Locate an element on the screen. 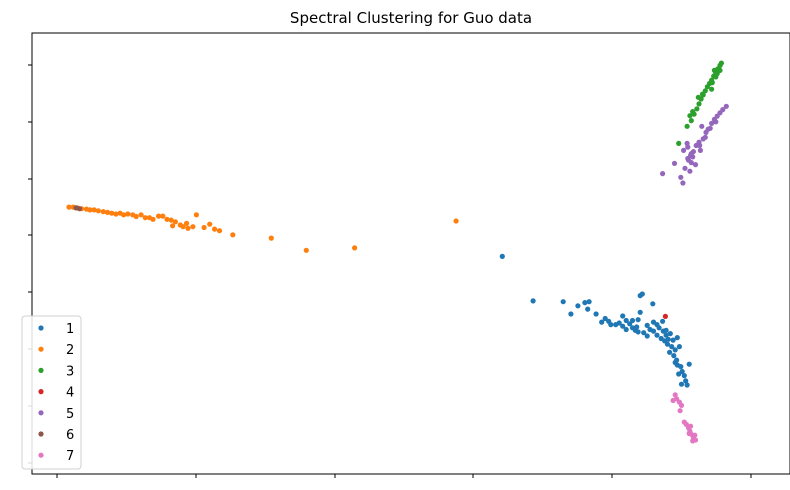  legend-box is located at coordinates (51, 392).